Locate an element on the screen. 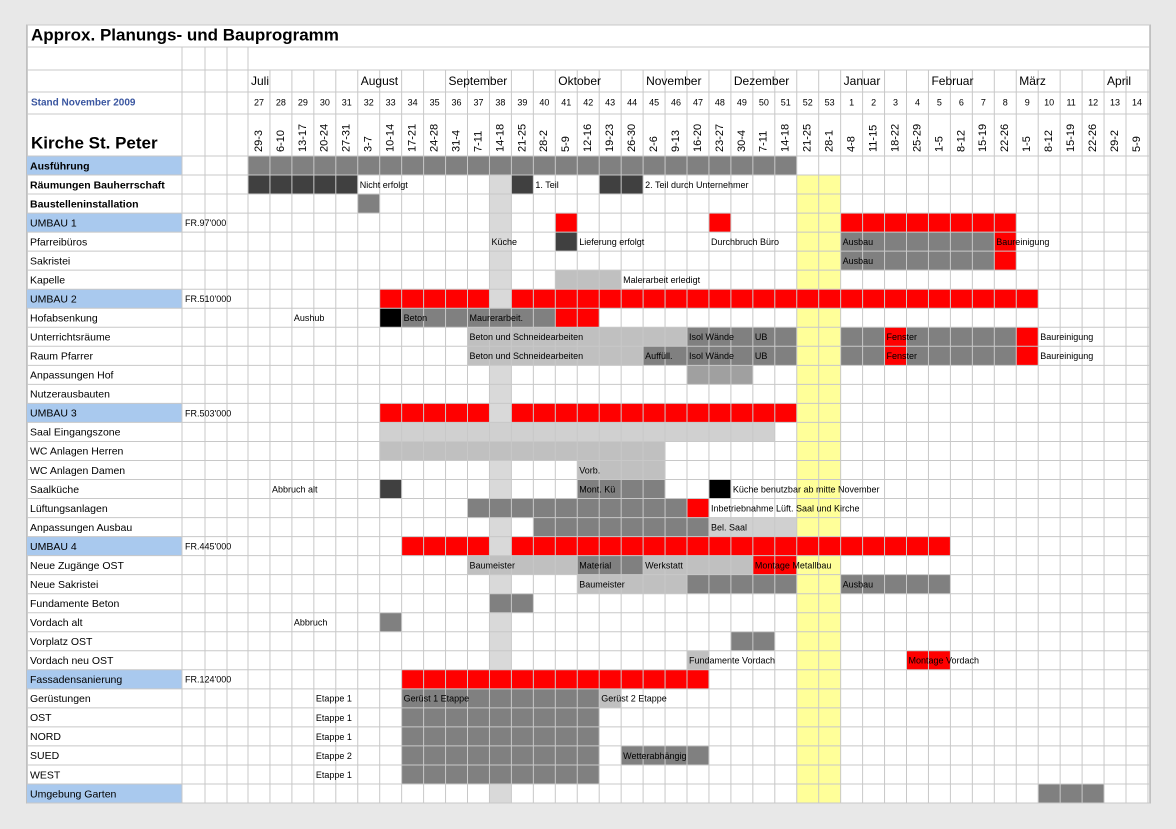 The height and width of the screenshot is (829, 1176). cell-note: Gerüst 2 Etappe is located at coordinates (634, 699).